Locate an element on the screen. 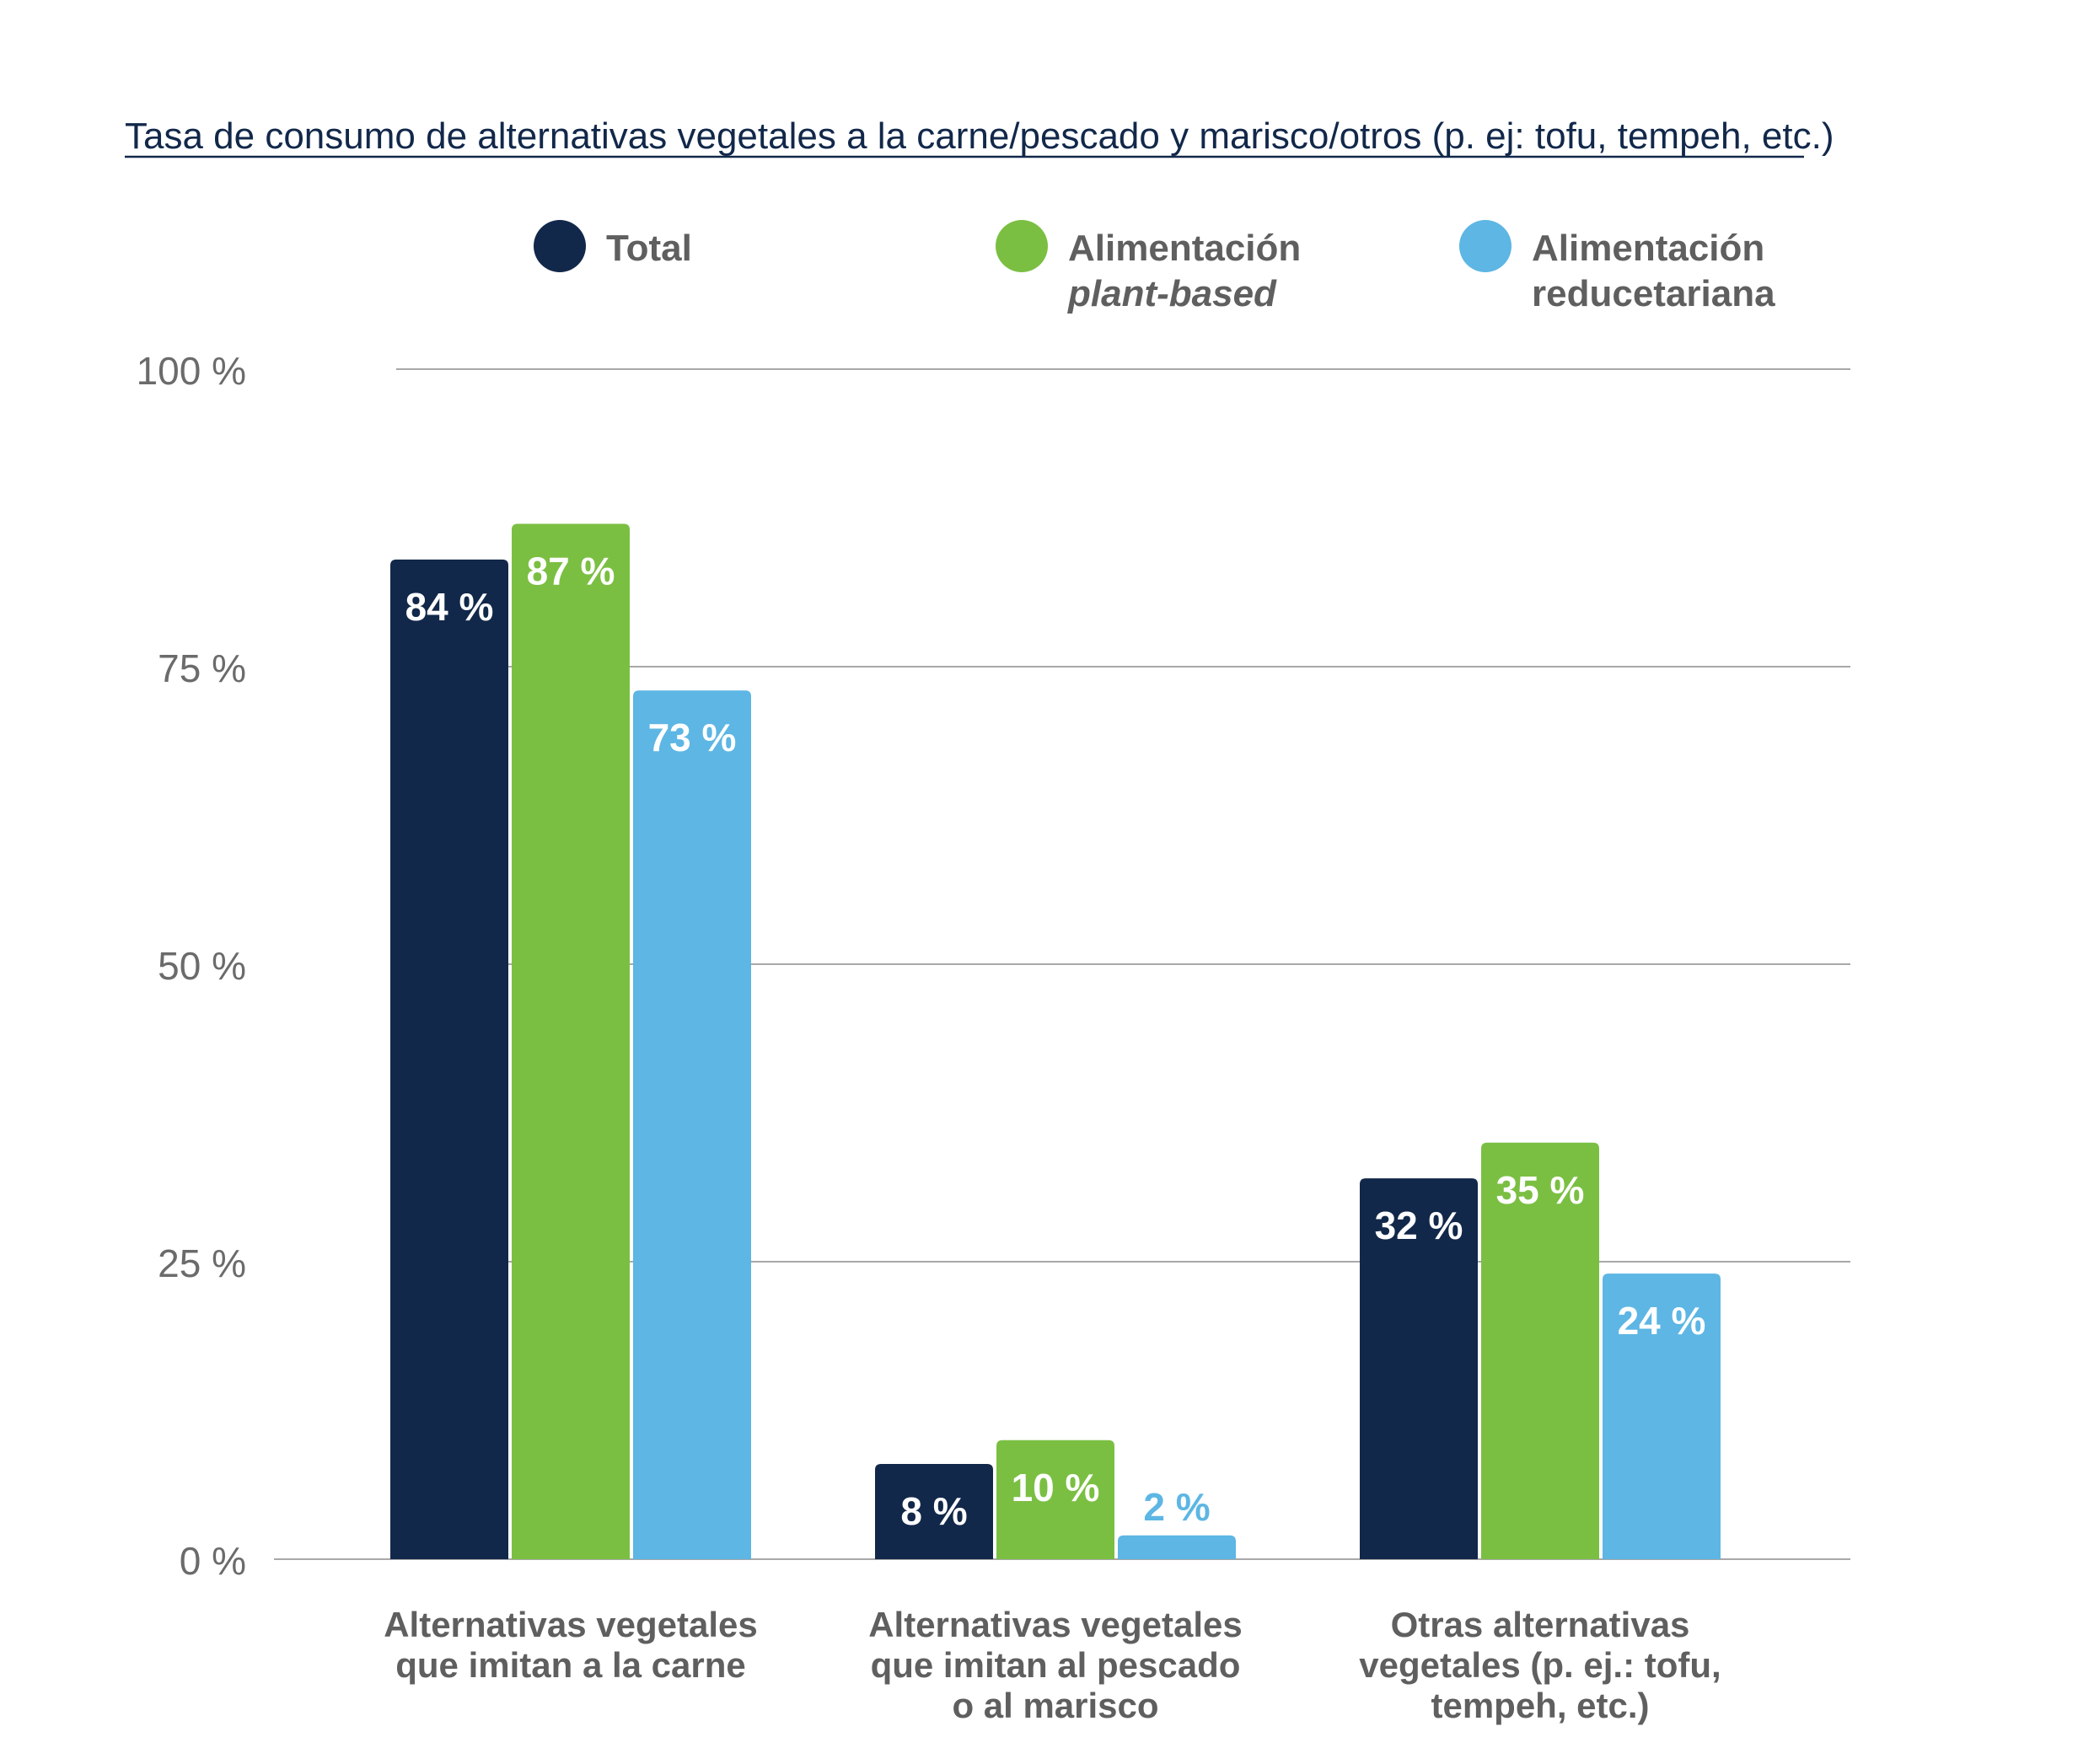  bar-value-label: 8 % is located at coordinates (933, 1511).